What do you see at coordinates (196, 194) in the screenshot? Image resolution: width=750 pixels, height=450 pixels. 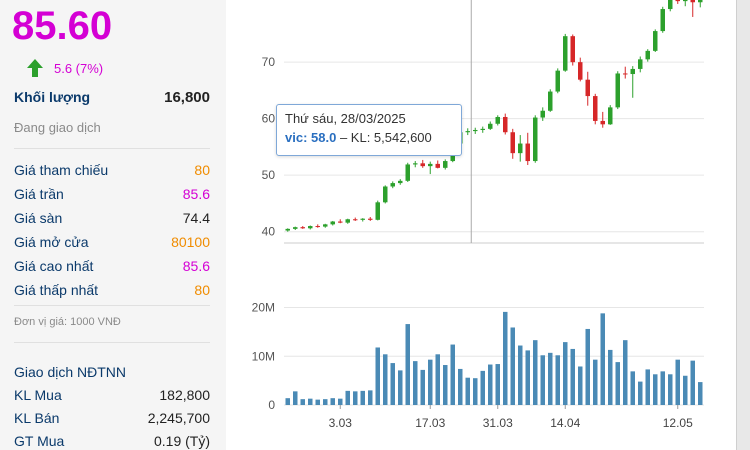 I see `price-info-value: 85.6` at bounding box center [196, 194].